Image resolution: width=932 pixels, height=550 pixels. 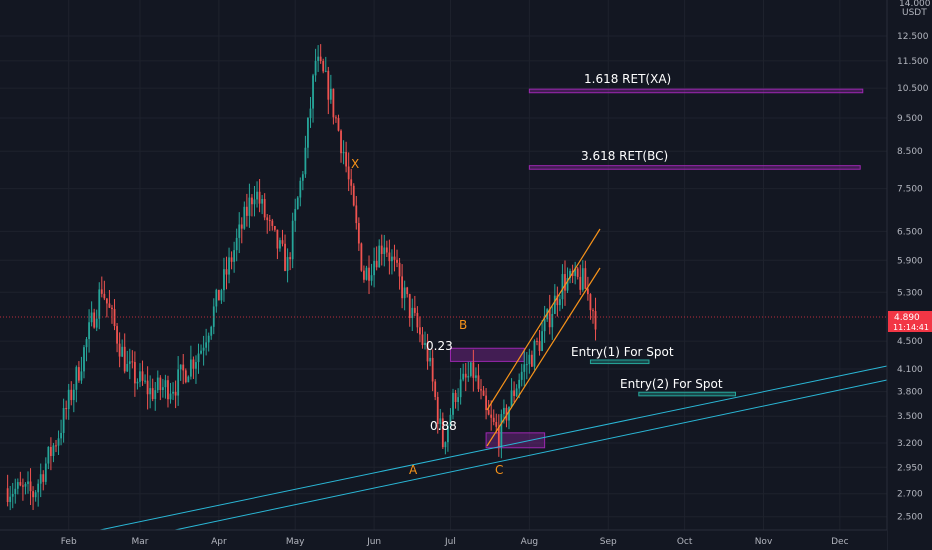 What do you see at coordinates (911, 327) in the screenshot?
I see `bar-countdown: 11:14:41` at bounding box center [911, 327].